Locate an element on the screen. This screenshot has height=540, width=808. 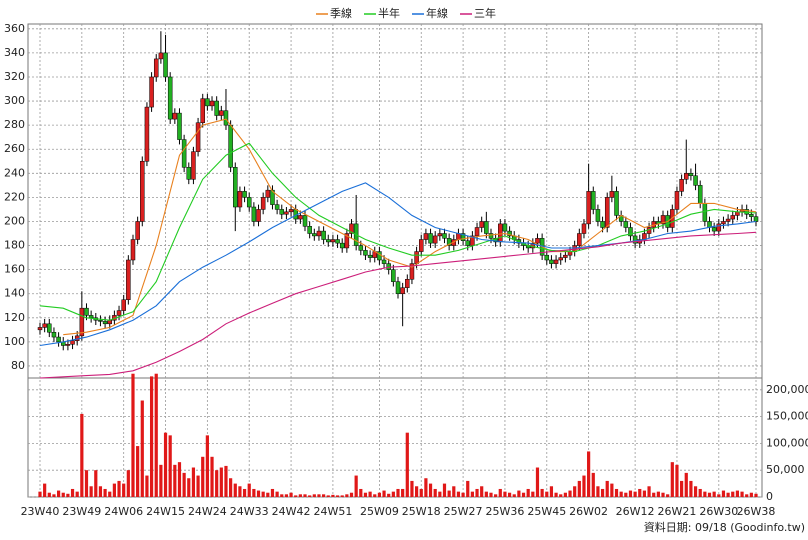
legend-label: 半年 is located at coordinates (389, 13).